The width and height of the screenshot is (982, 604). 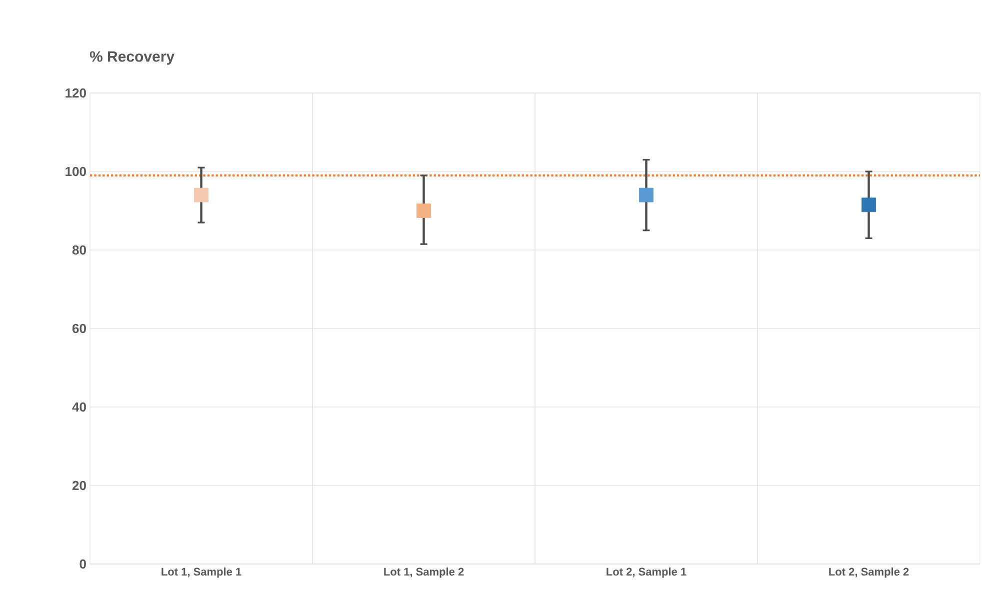 What do you see at coordinates (869, 573) in the screenshot?
I see `x-tick-label: Lot 2, Sample 2` at bounding box center [869, 573].